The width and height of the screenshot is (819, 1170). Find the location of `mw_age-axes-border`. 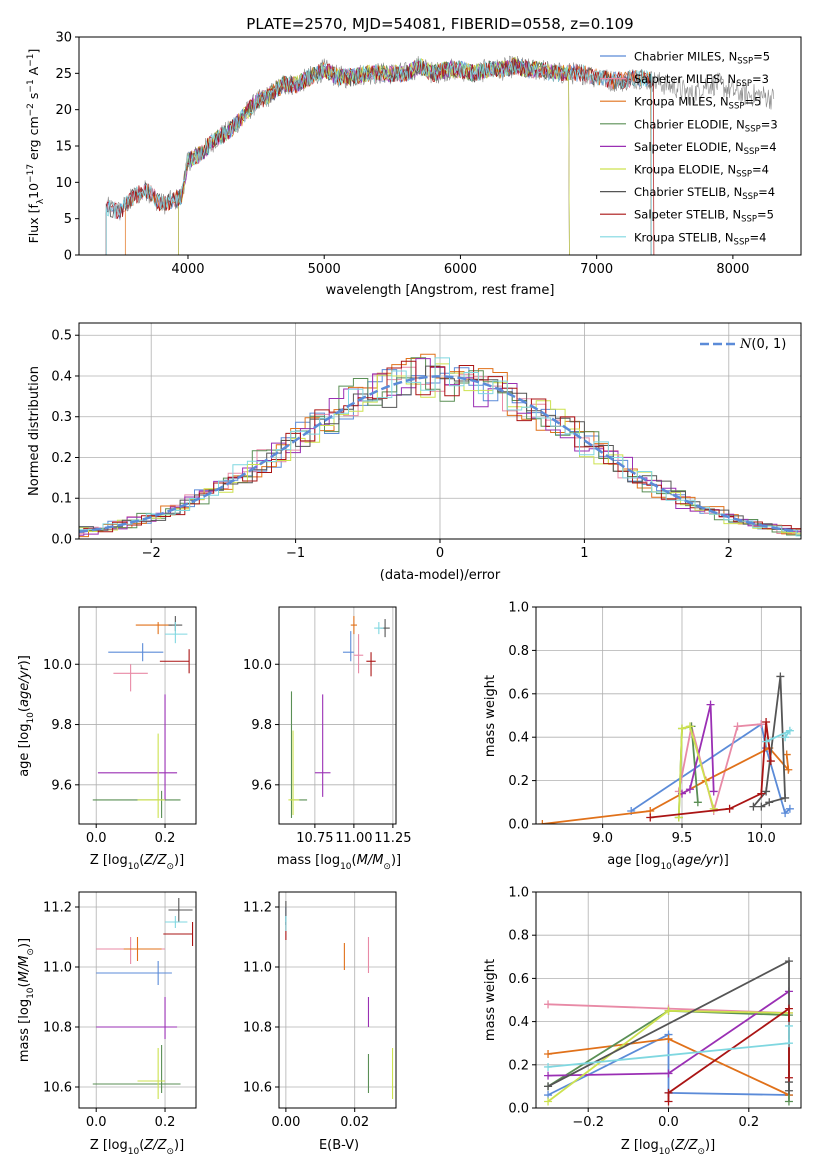

mw_age-axes-border is located at coordinates (668, 715).